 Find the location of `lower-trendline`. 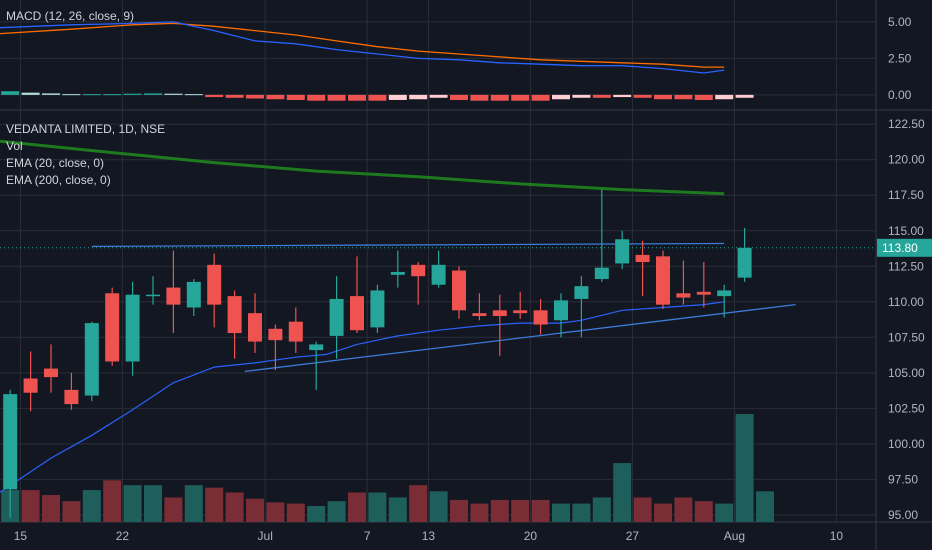

lower-trendline is located at coordinates (520, 338).